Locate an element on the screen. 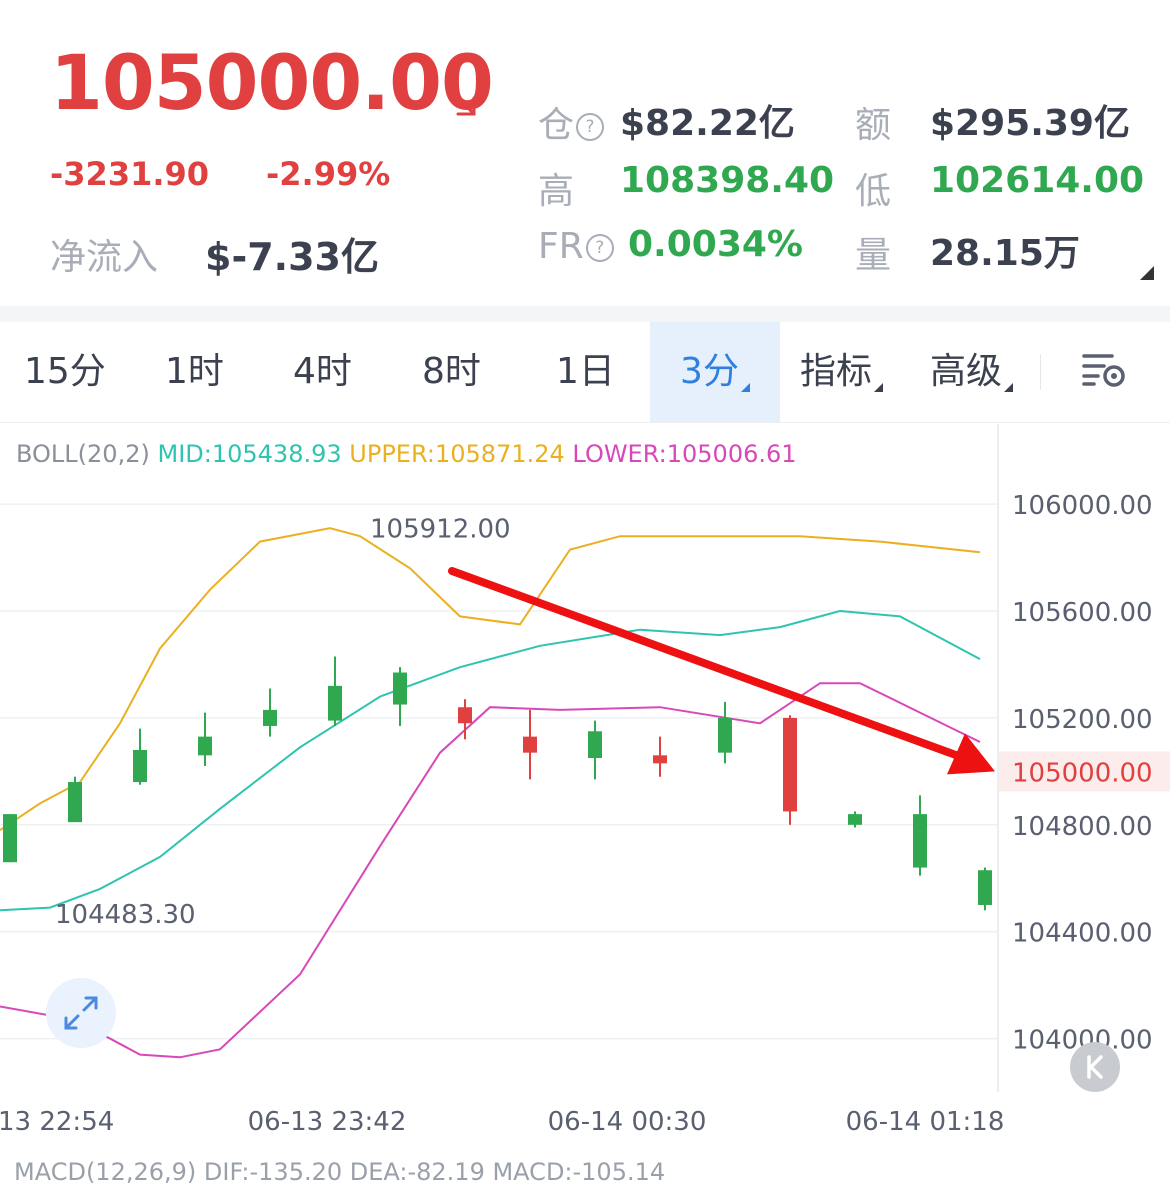  tab-label: 15分 is located at coordinates (65, 371).